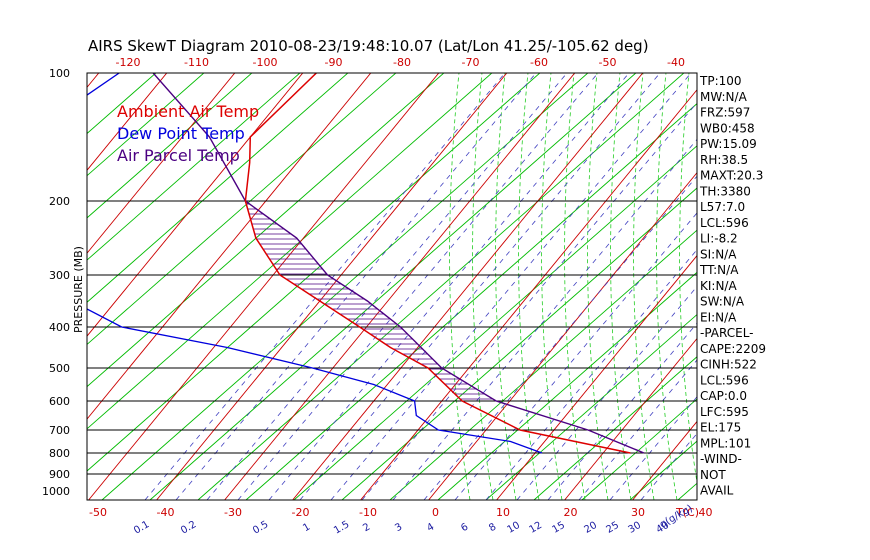 This screenshot has height=560, width=870. What do you see at coordinates (535, 528) in the screenshot?
I see `mixing-ratio-label: 12` at bounding box center [535, 528].